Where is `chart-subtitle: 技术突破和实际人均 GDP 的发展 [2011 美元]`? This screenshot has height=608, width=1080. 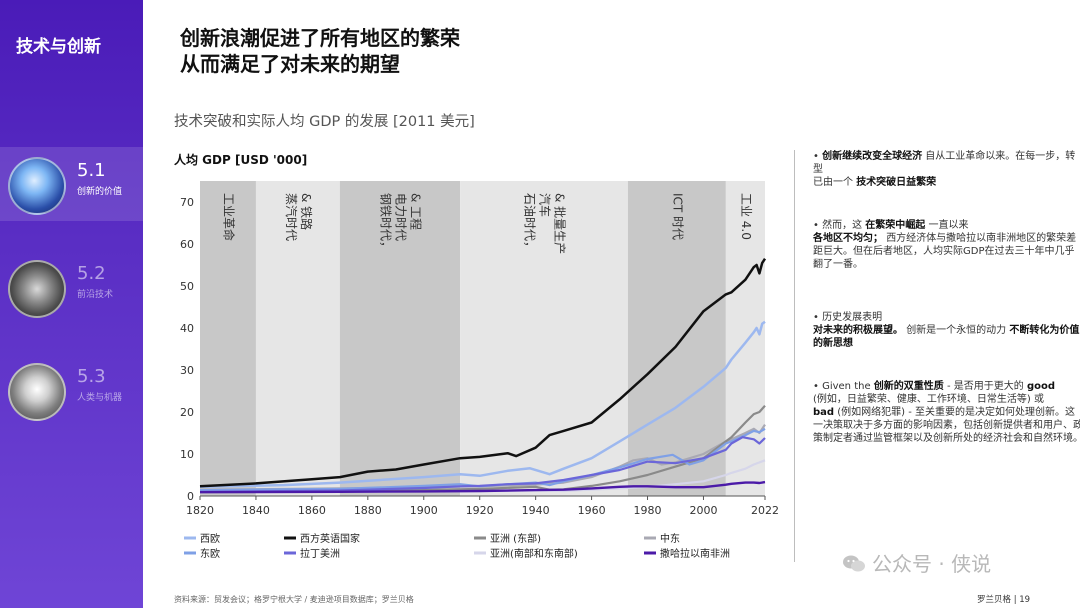
chart-subtitle: 技术突破和实际人均 GDP 的发展 [2011 美元] is located at coordinates (324, 122).